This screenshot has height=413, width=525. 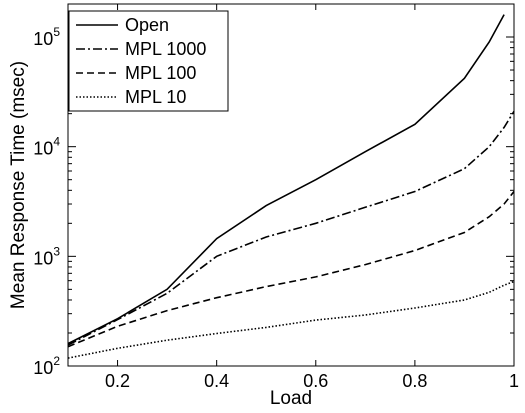 I want to click on y-tick-label: 10⁴, so click(x=46, y=147).